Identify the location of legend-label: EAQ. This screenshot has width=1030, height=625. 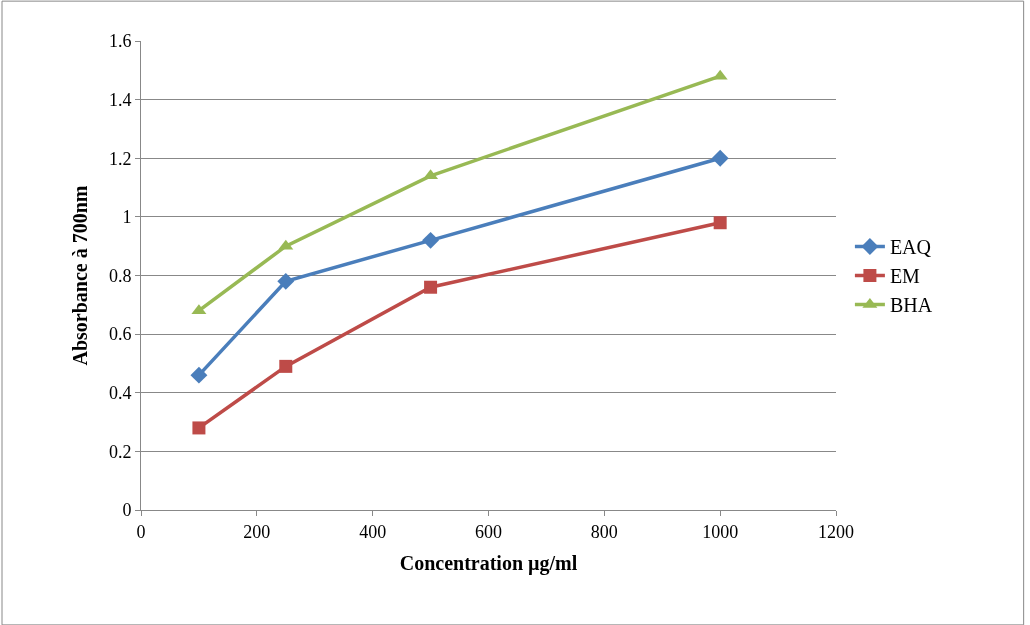
(910, 247).